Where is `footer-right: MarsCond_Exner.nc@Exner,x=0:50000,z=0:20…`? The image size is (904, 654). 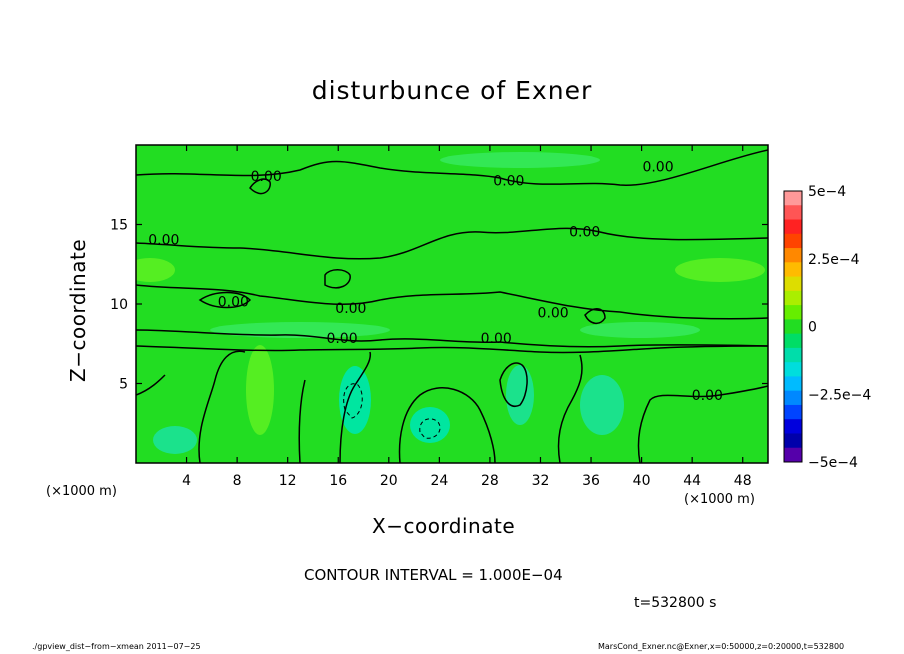 footer-right: MarsCond_Exner.nc@Exner,x=0:50000,z=0:20… is located at coordinates (721, 646).